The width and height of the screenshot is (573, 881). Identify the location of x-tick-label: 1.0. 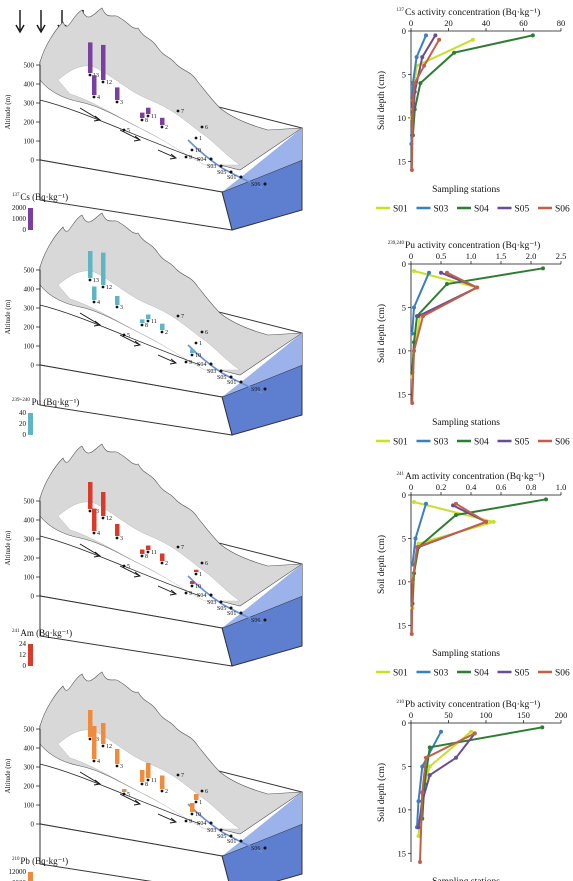
(561, 487).